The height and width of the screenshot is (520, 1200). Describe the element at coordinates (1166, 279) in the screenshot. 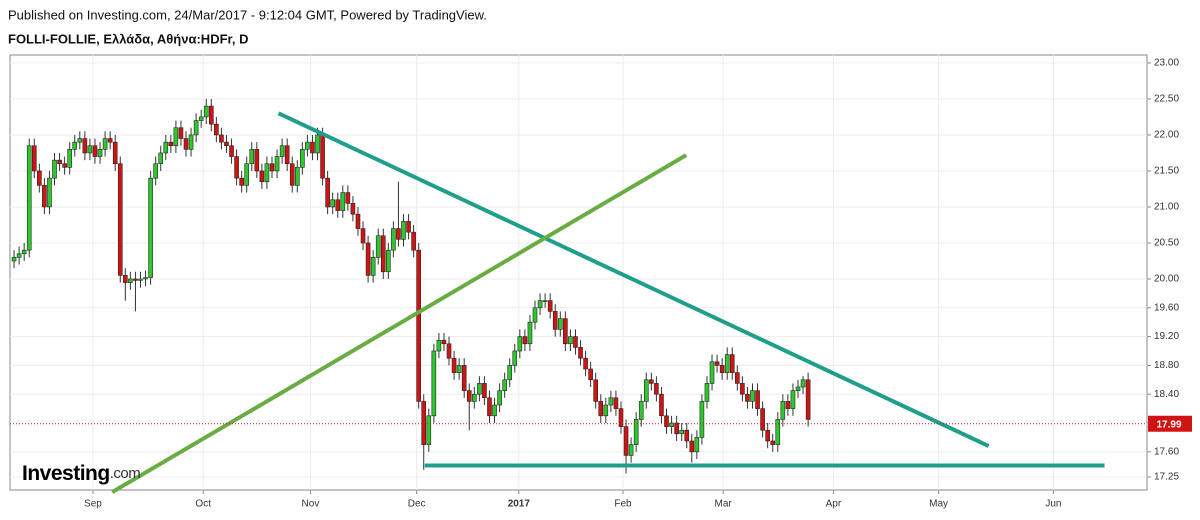

I see `y-tick-label: 20.00` at that location.